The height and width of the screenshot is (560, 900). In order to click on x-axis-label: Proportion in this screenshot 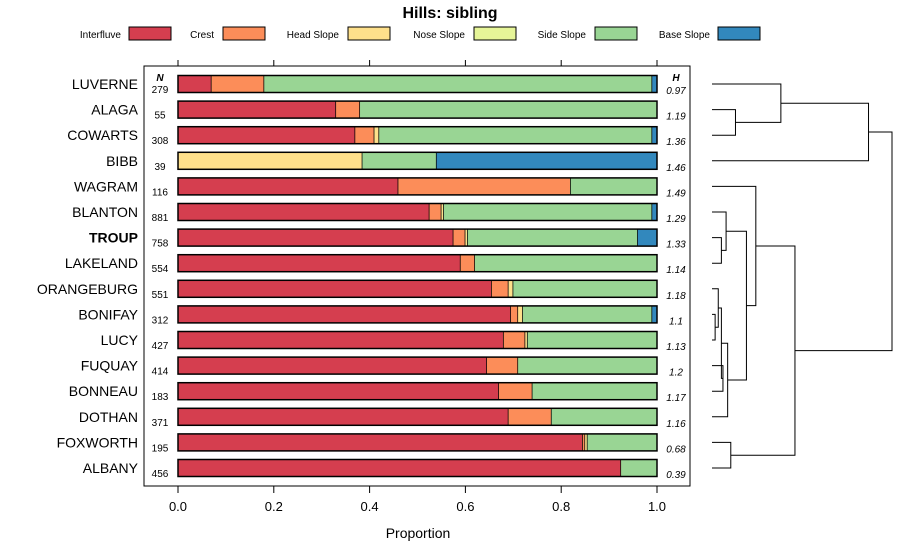, I will do `click(418, 533)`.